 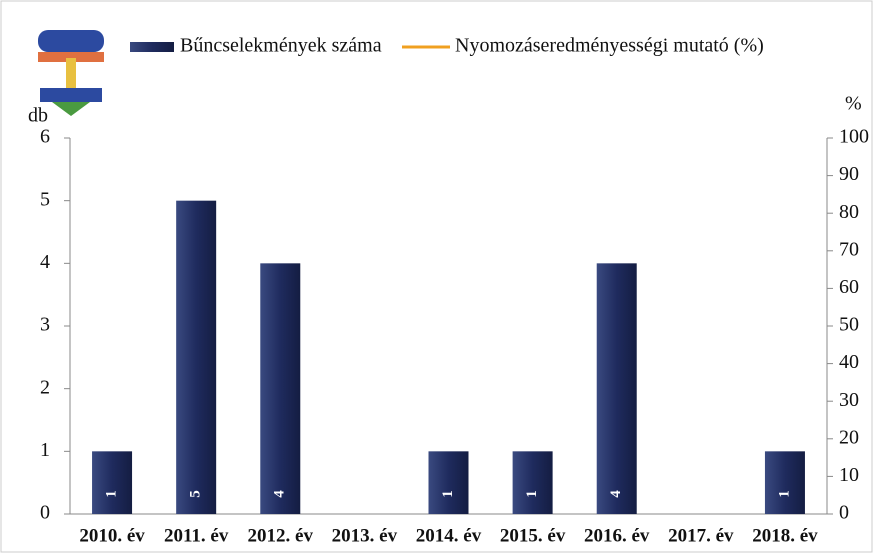 What do you see at coordinates (849, 400) in the screenshot?
I see `y2-tick-label: 30` at bounding box center [849, 400].